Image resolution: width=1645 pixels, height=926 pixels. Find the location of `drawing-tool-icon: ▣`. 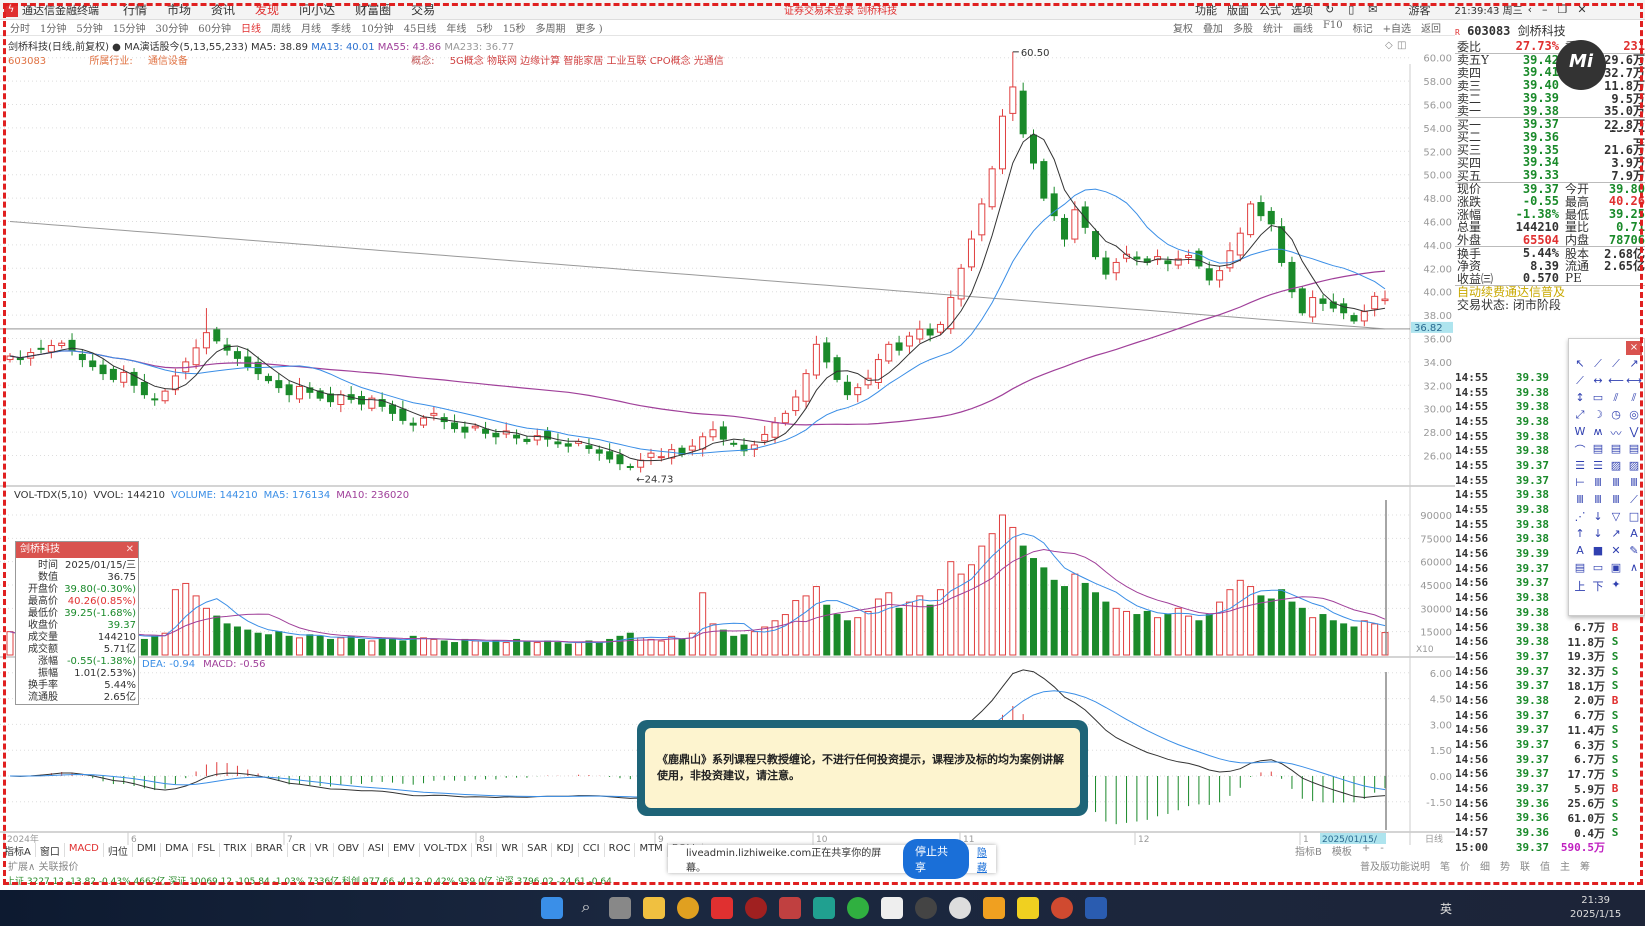

drawing-tool-icon: ▣ is located at coordinates (1616, 567).